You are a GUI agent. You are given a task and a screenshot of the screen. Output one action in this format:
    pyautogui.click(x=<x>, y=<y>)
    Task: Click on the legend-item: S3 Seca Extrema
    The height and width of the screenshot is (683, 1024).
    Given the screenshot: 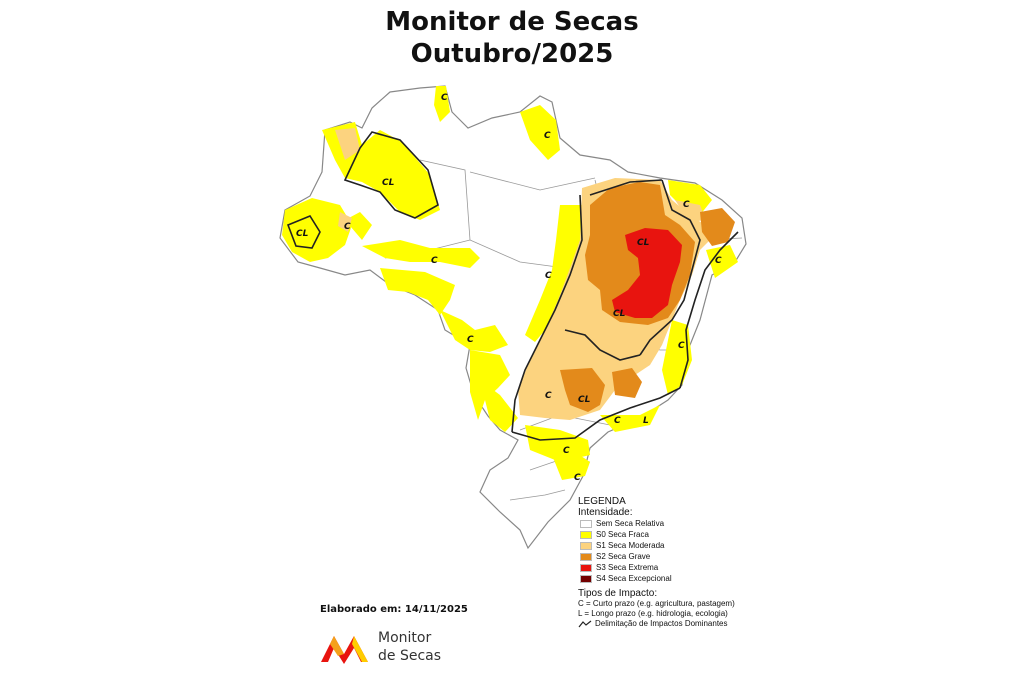 What is the action you would take?
    pyautogui.click(x=679, y=567)
    